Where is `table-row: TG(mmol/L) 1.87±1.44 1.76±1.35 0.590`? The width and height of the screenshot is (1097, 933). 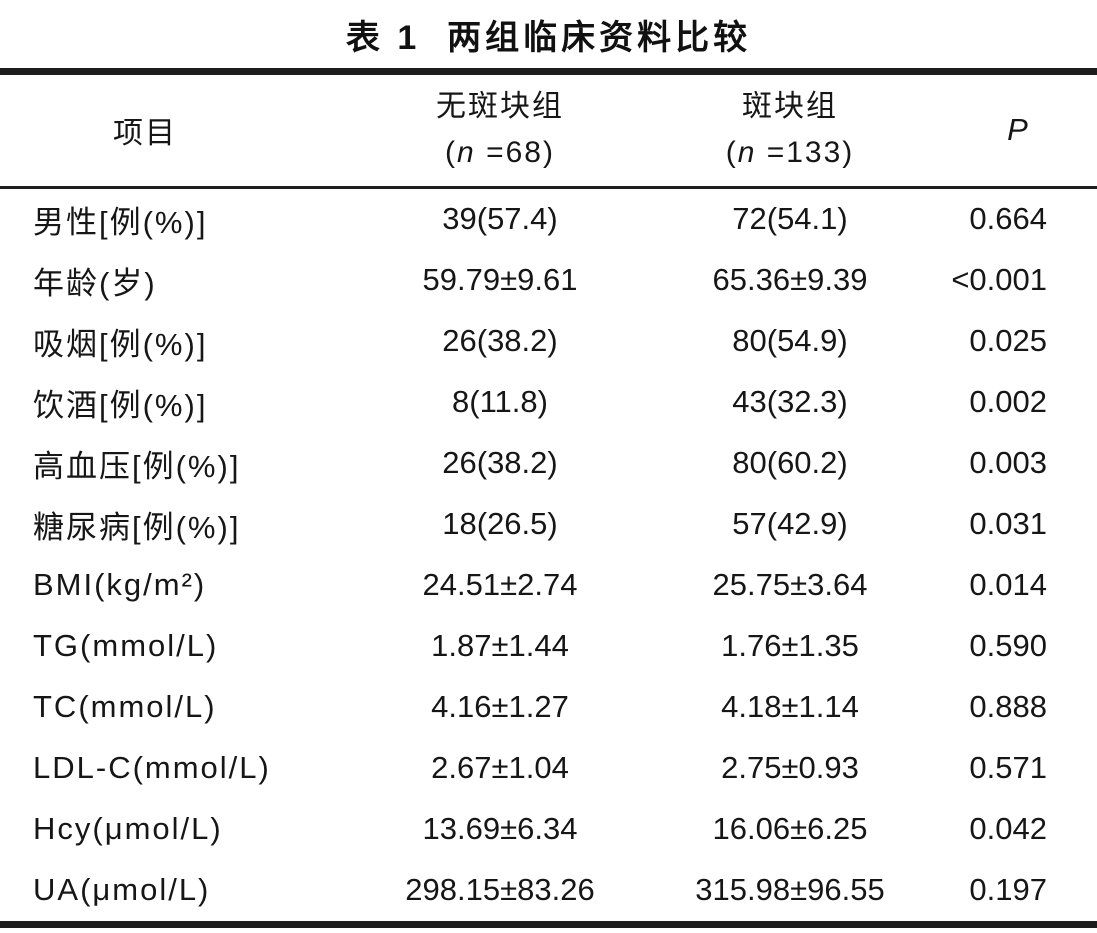
table-row: TG(mmol/L) 1.87±1.44 1.76±1.35 0.590 is located at coordinates (548, 646).